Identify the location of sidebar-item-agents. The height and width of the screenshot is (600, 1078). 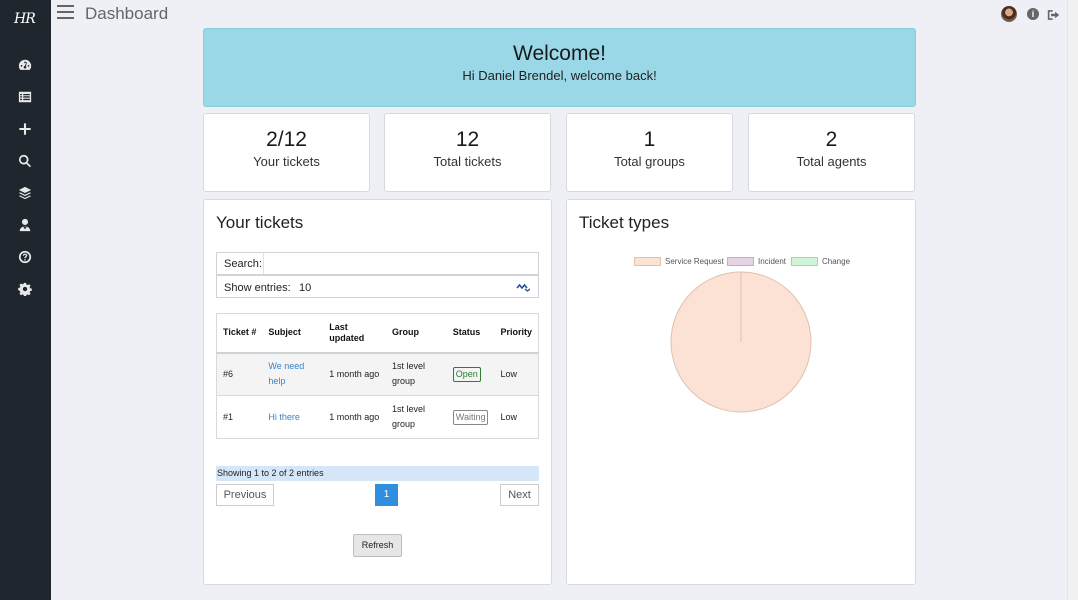
(25, 225).